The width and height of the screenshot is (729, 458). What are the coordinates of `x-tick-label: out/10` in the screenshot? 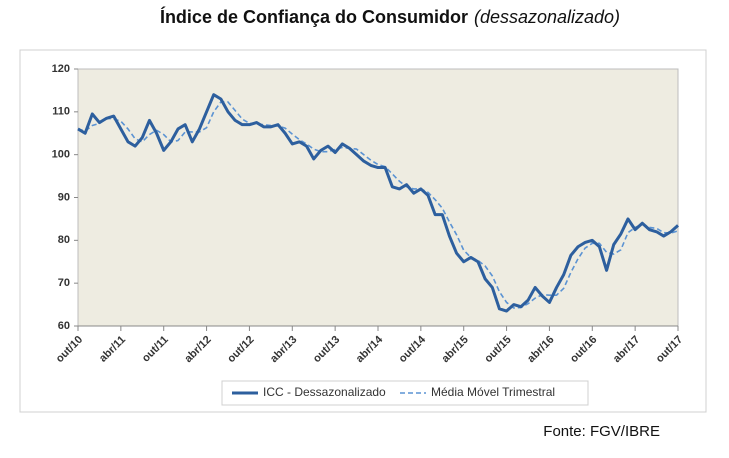 It's located at (69, 349).